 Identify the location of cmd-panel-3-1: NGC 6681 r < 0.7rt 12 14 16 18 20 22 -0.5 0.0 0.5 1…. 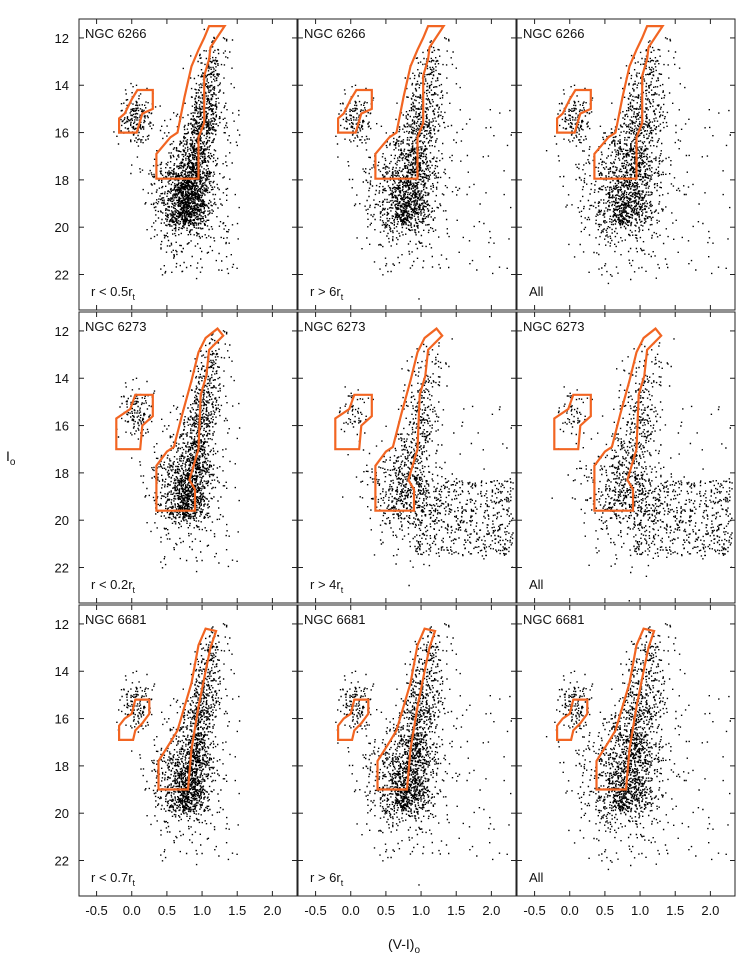
(176, 761).